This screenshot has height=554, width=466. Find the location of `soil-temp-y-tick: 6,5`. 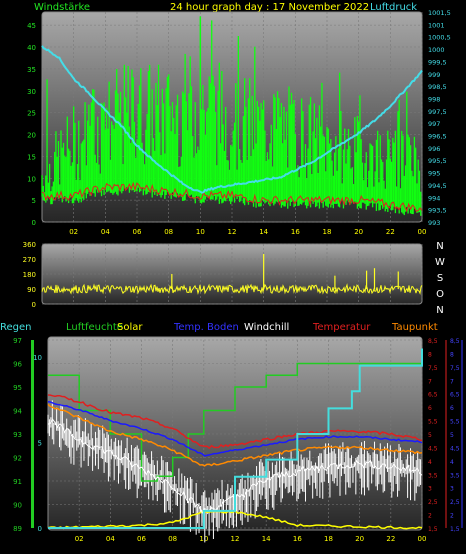

soil-temp-y-tick: 6,5 is located at coordinates (455, 395).